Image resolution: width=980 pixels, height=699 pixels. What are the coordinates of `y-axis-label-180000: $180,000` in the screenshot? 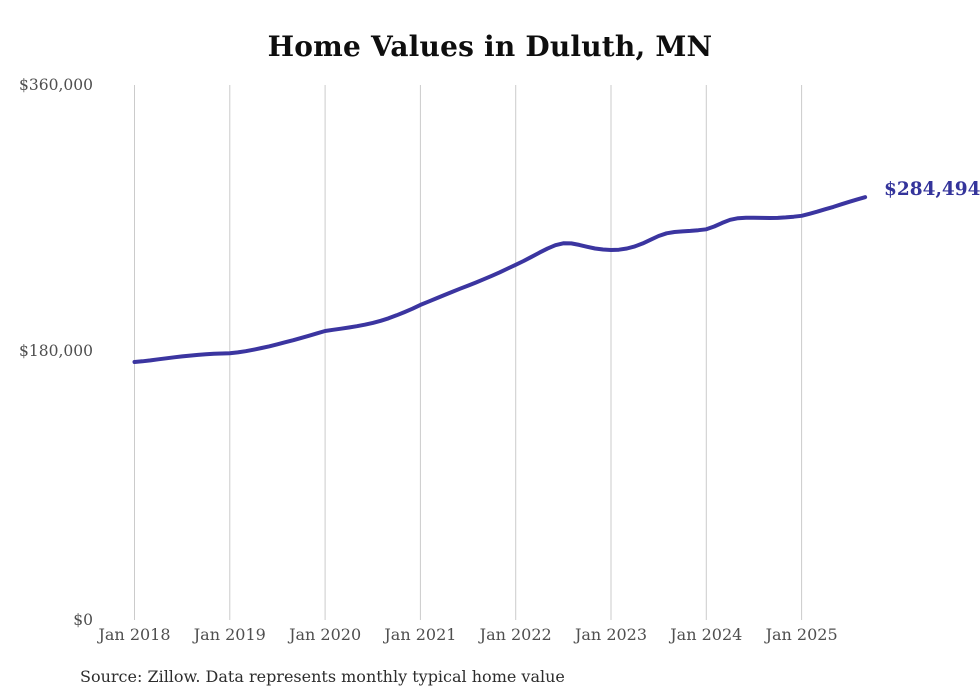 It's located at (56, 351).